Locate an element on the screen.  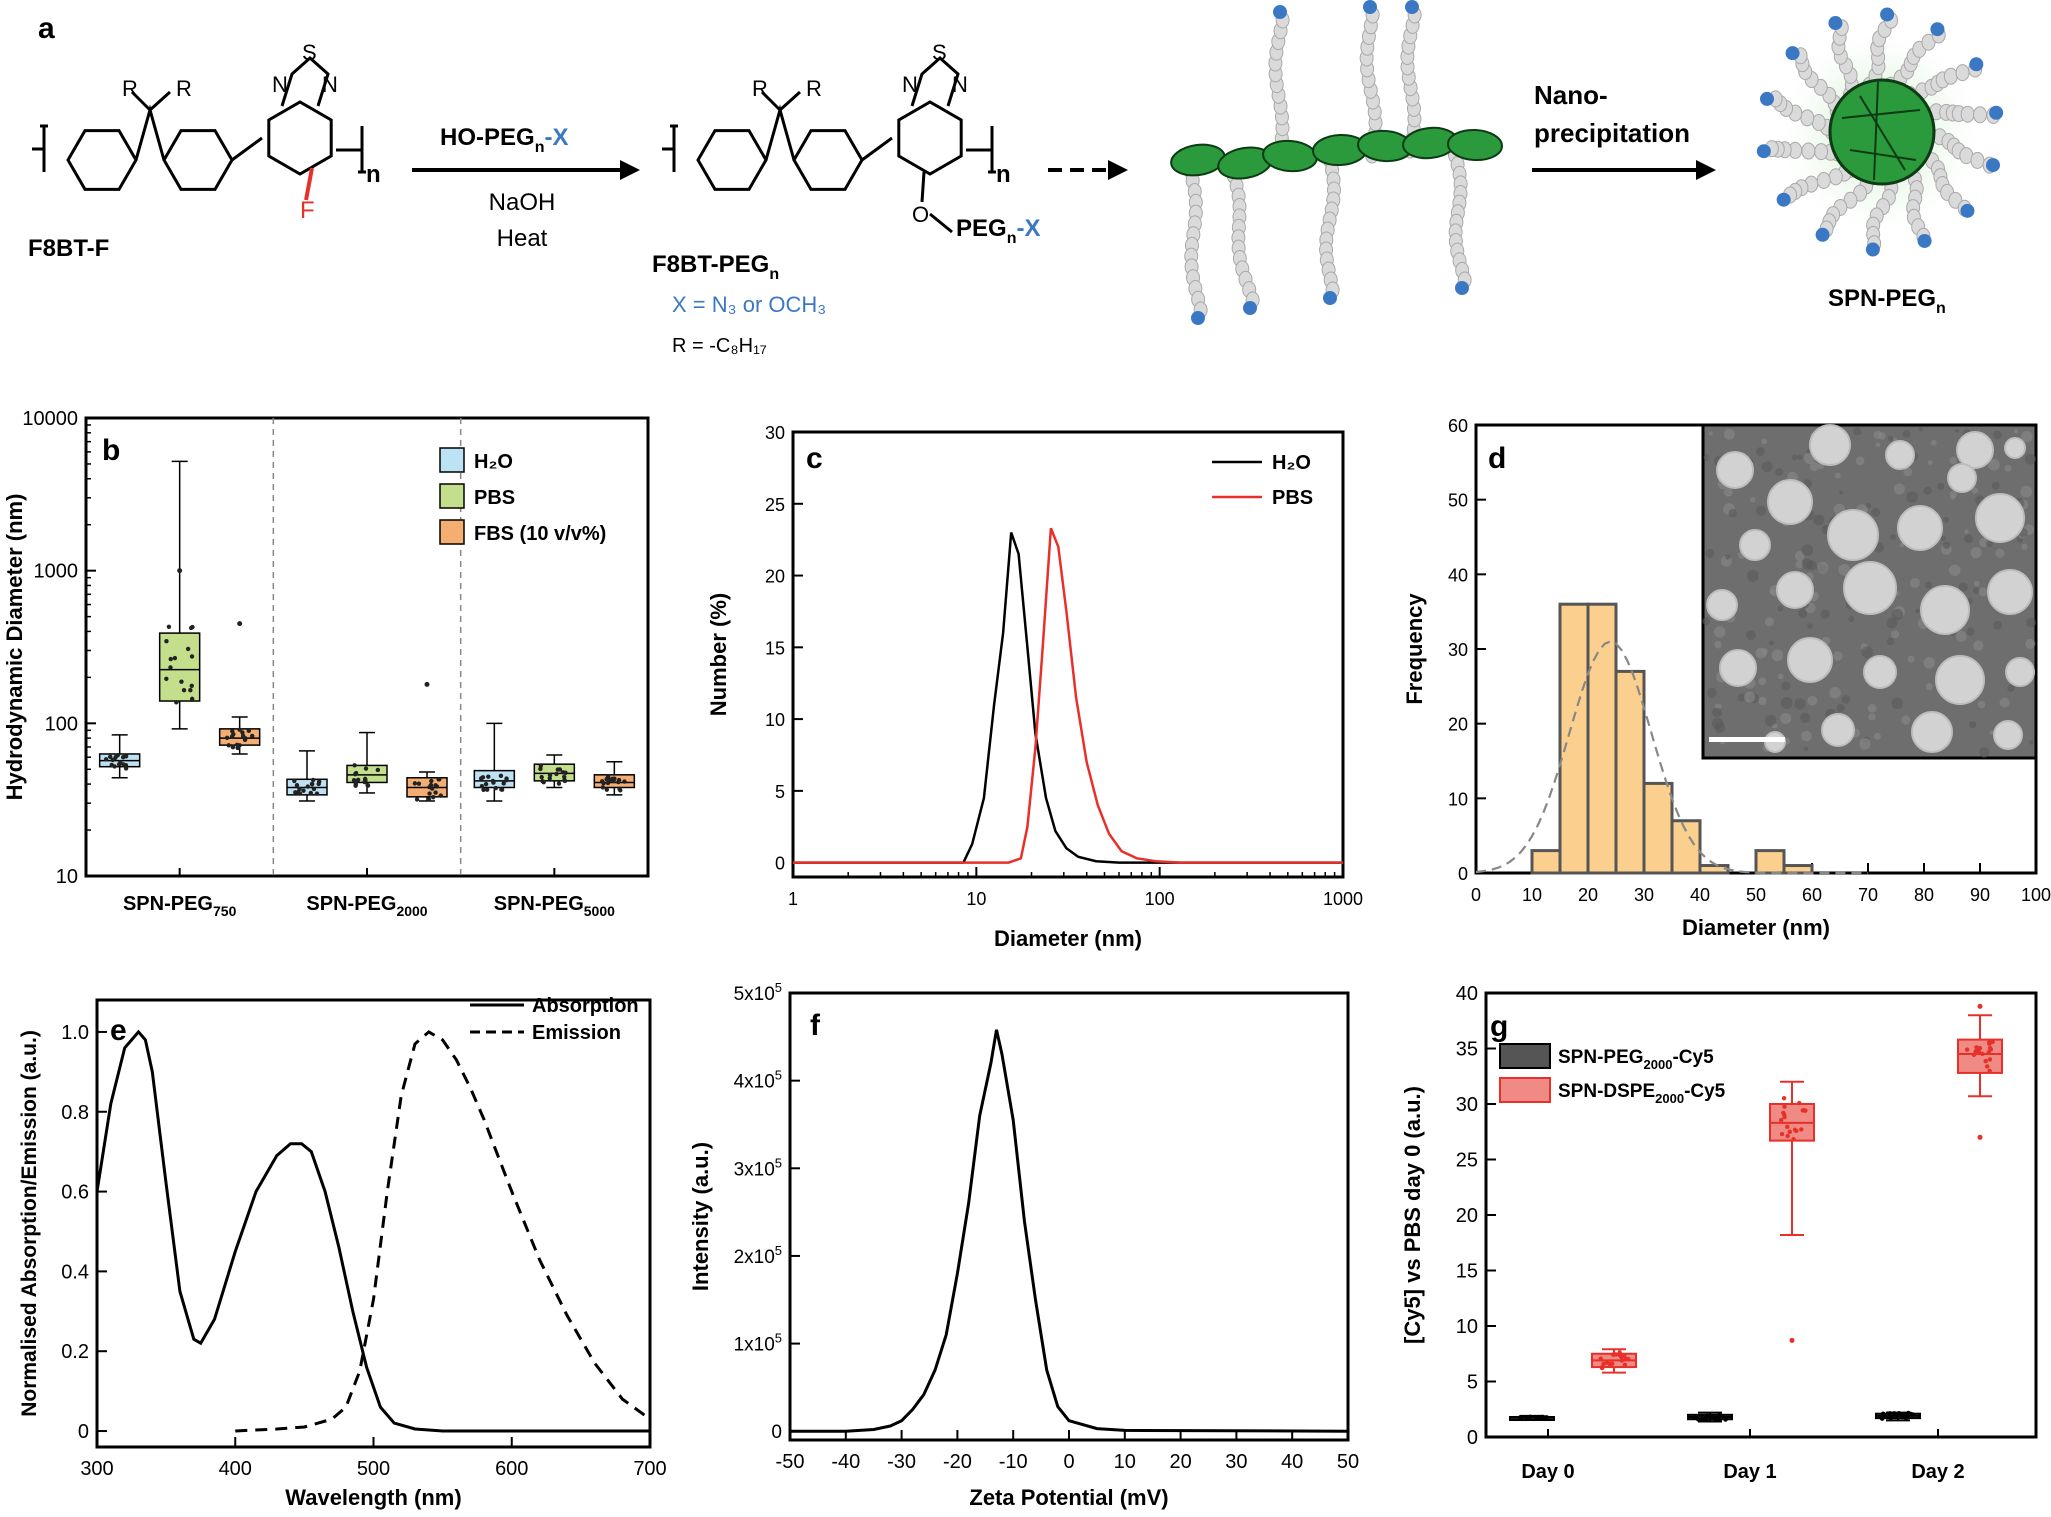
legend-swatch is located at coordinates (452, 532).